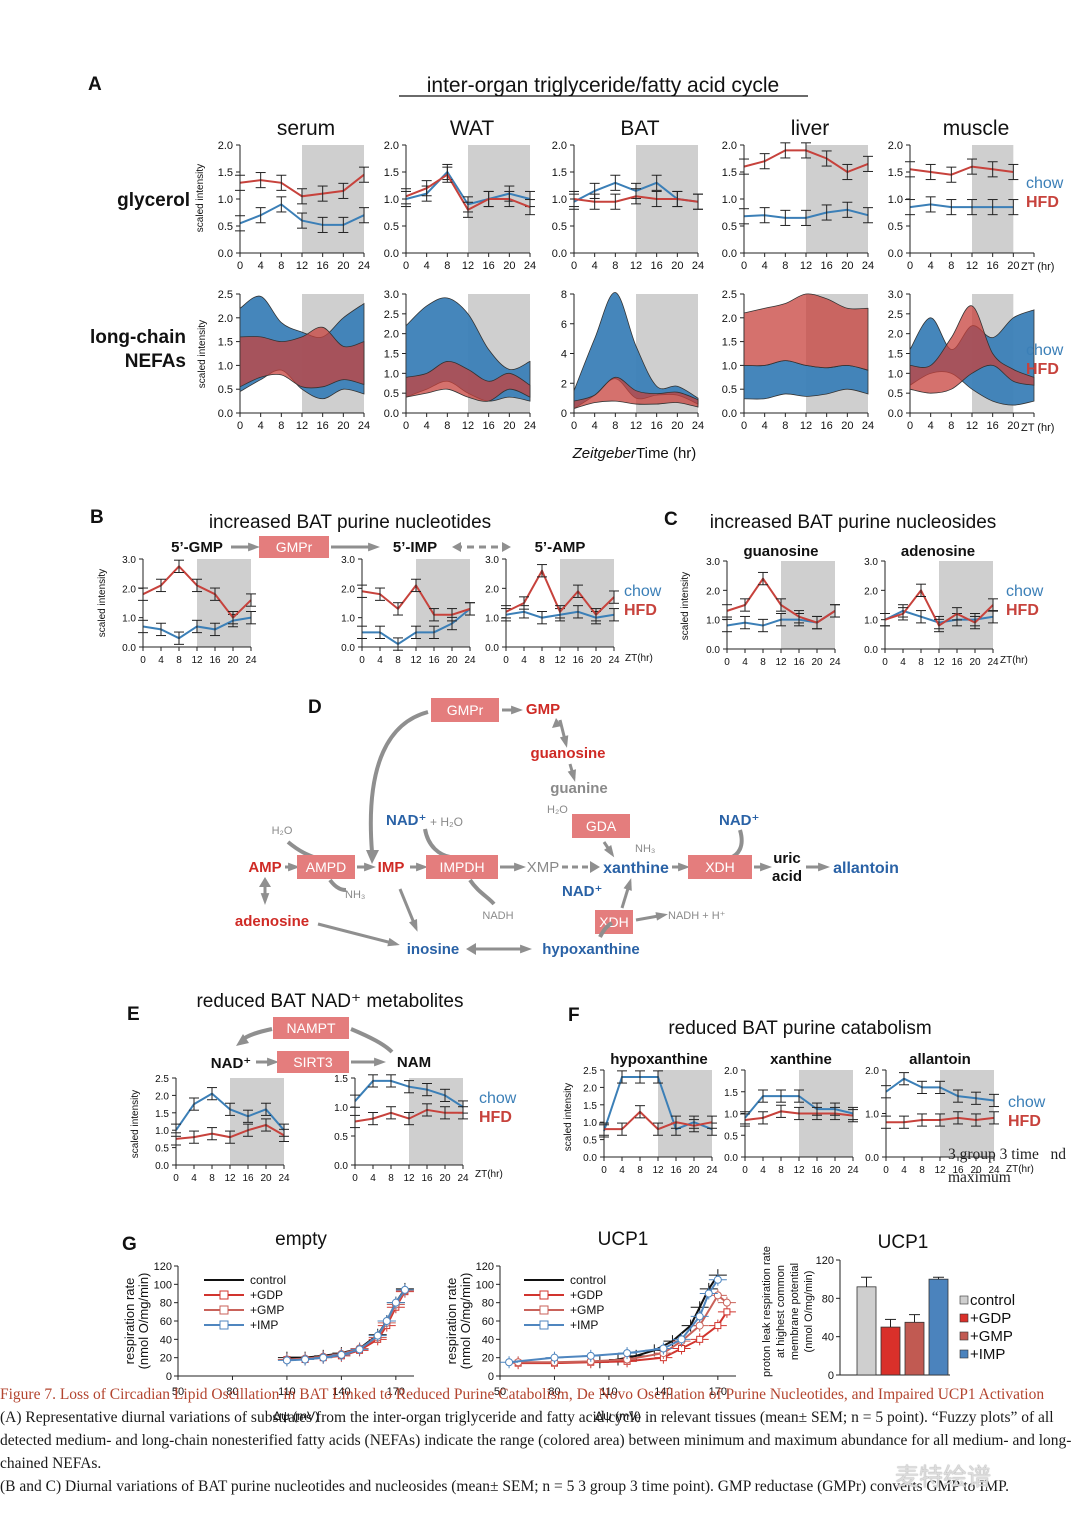 This screenshot has width=1080, height=1524. Describe the element at coordinates (659, 1059) in the screenshot. I see `metabolite-hypoxanthine-f: hypoxanthine` at that location.